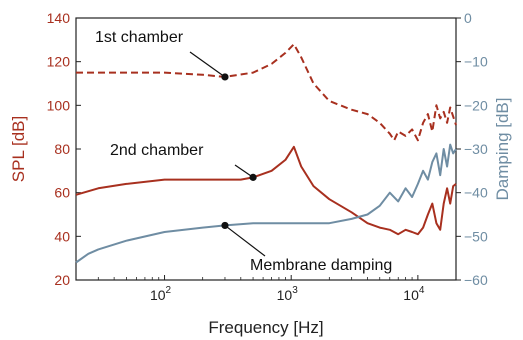 This screenshot has width=523, height=340. What do you see at coordinates (476, 62) in the screenshot?
I see `right-tick-label: −10` at bounding box center [476, 62].